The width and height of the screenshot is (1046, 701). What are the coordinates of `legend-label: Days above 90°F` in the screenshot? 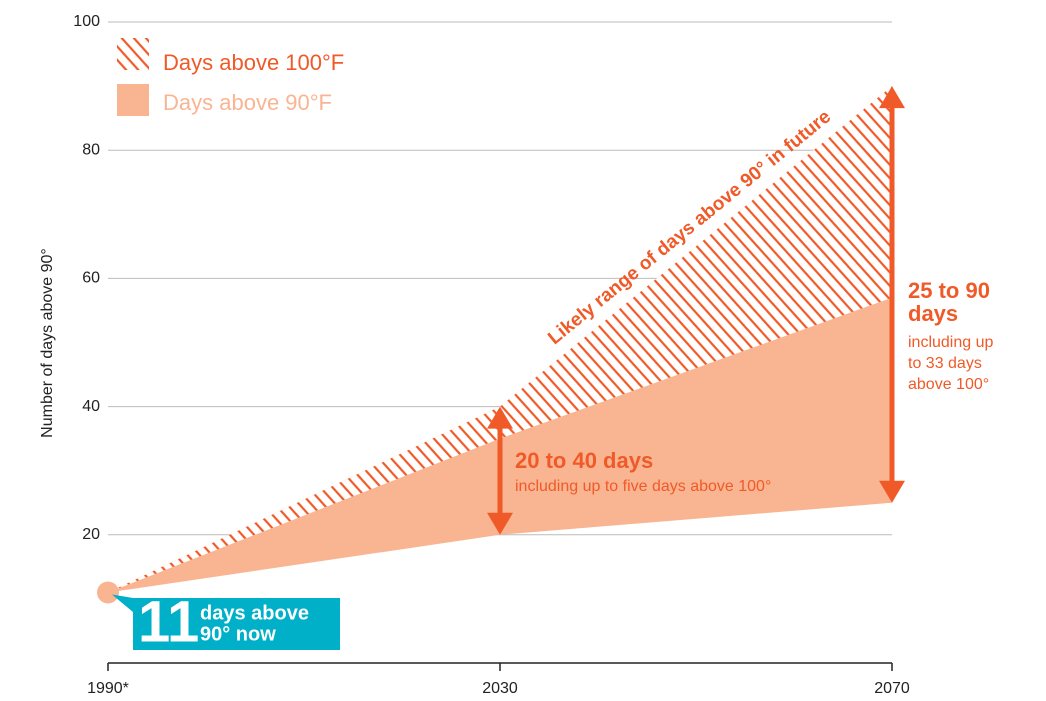 It's located at (247, 102).